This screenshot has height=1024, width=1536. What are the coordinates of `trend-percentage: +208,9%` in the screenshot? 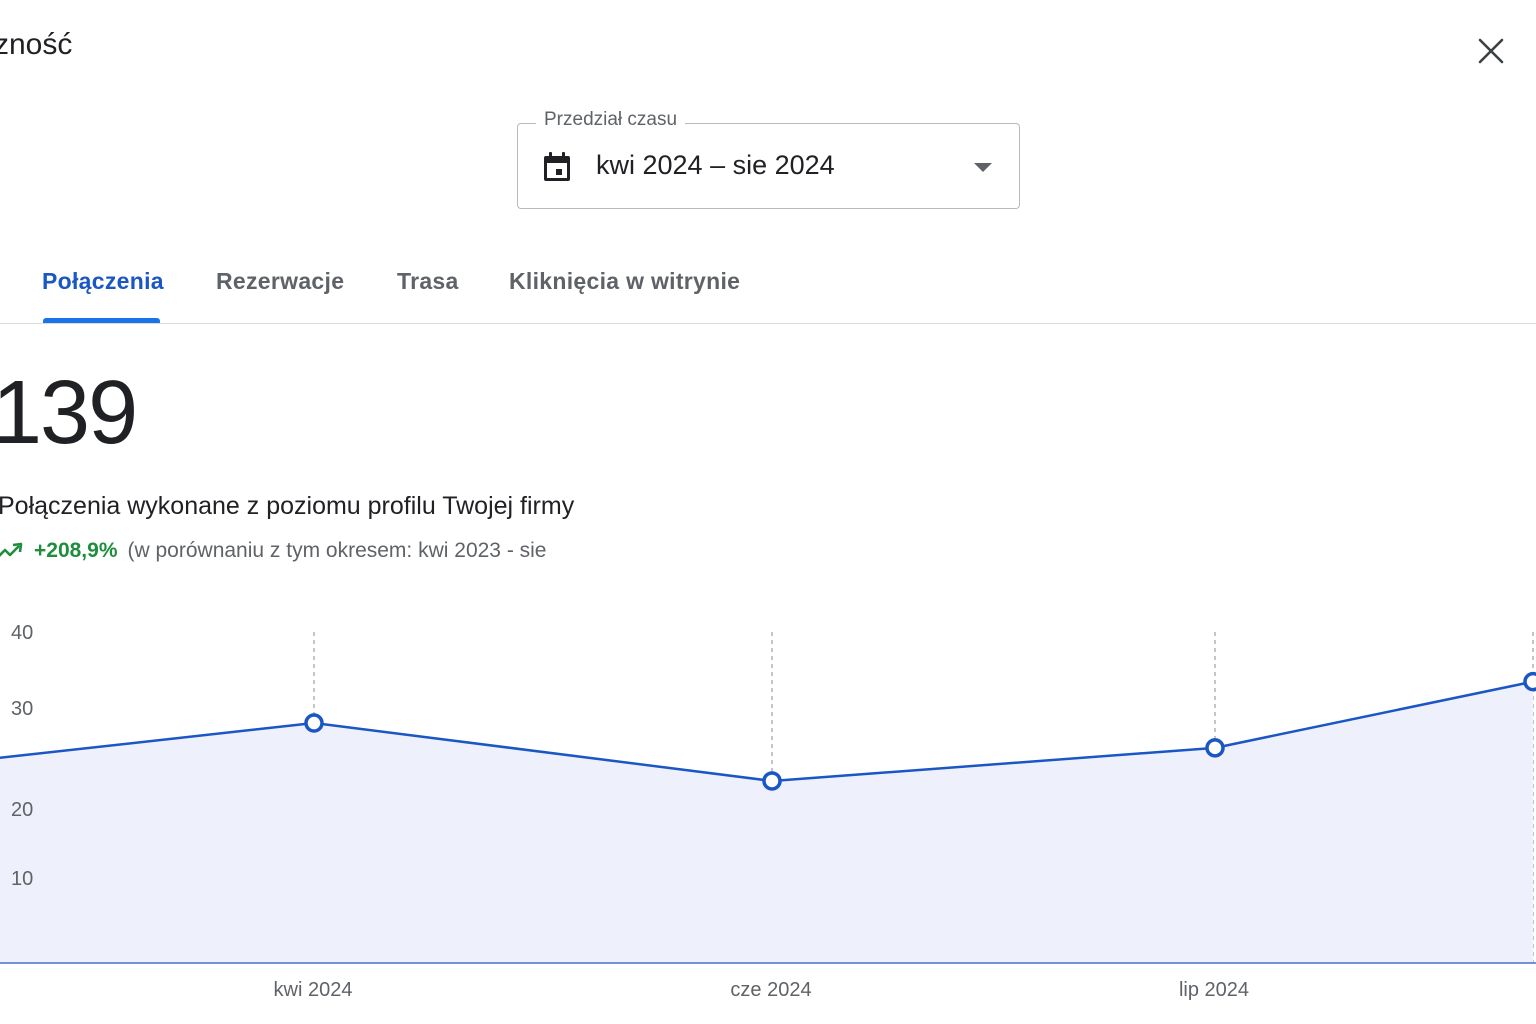 It's located at (76, 550).